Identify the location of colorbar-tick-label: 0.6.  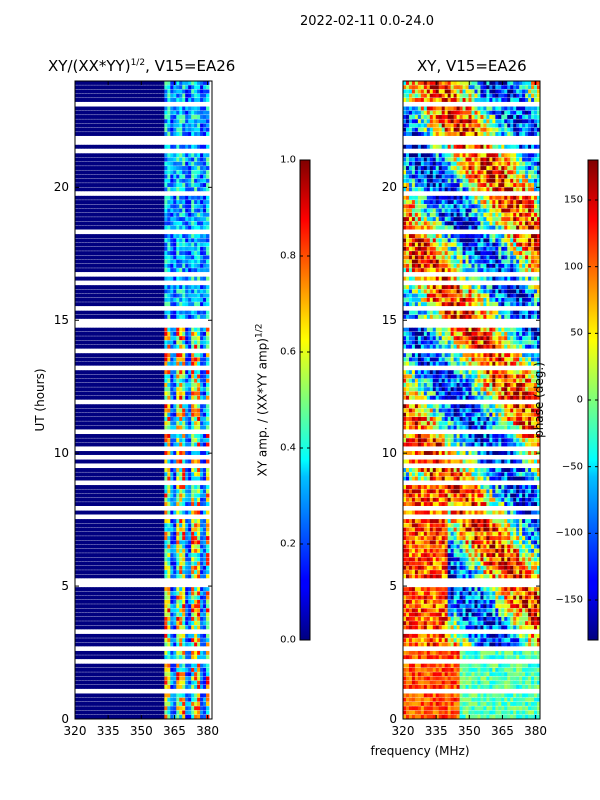
(288, 352).